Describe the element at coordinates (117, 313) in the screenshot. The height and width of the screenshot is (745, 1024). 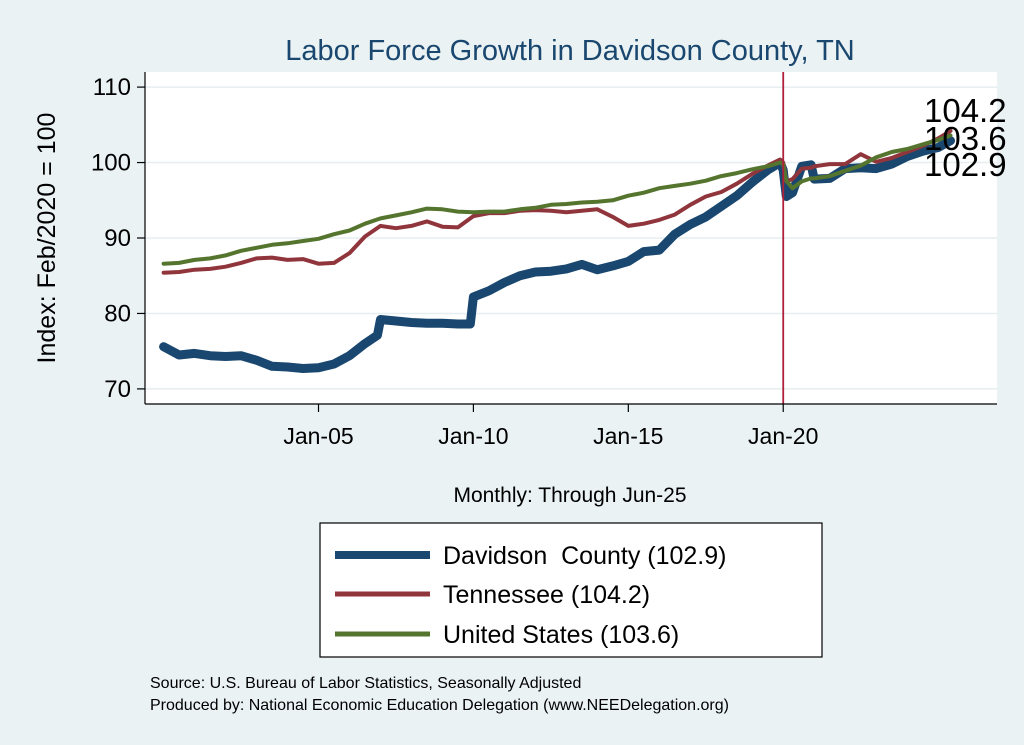
I see `y-tick-label: 80` at that location.